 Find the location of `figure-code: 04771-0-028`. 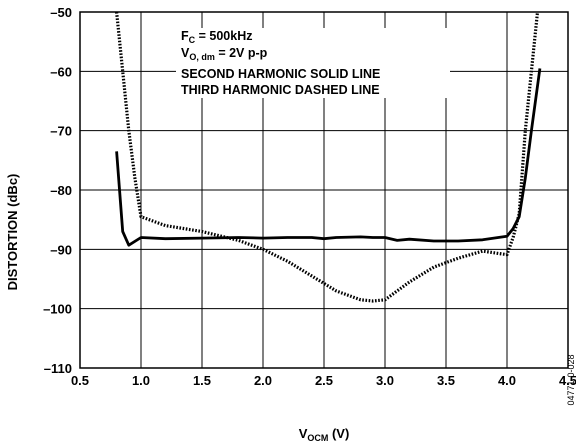

figure-code: 04771-0-028 is located at coordinates (571, 379).